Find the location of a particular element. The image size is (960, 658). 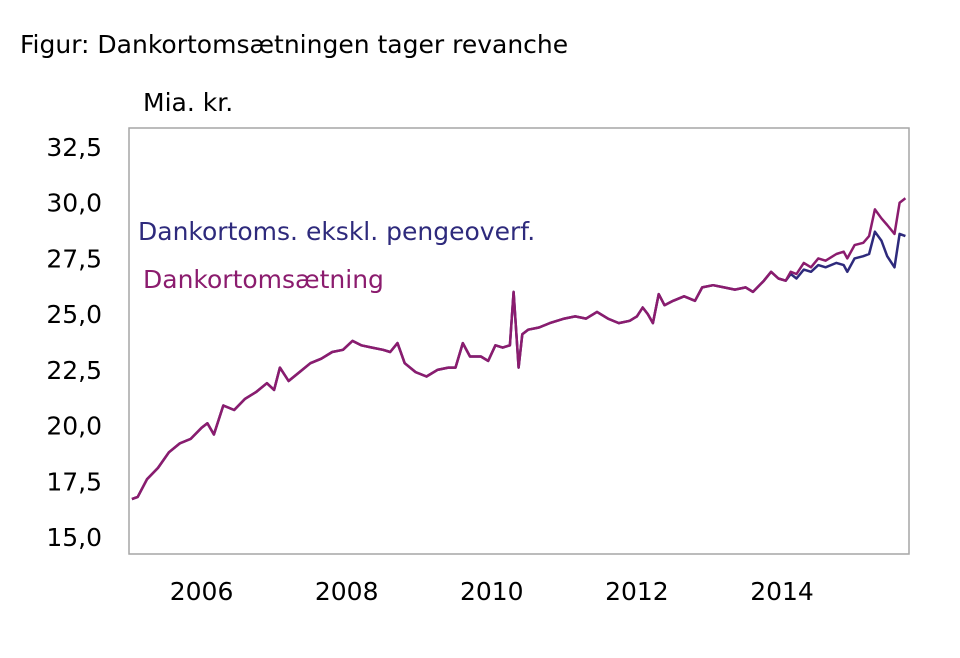

y-tick-label: 22,5 is located at coordinates (74, 370).